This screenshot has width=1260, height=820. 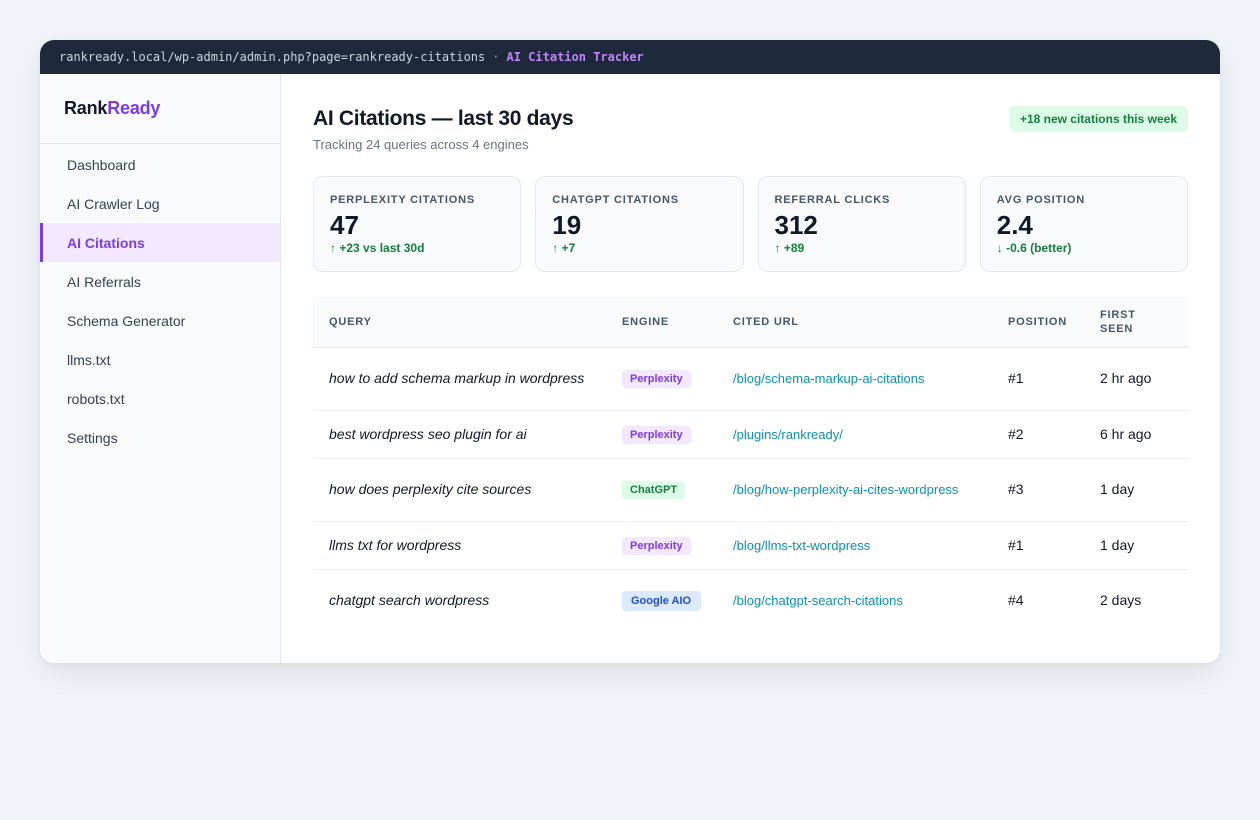 I want to click on engine-badge: ChatGPT, so click(x=654, y=490).